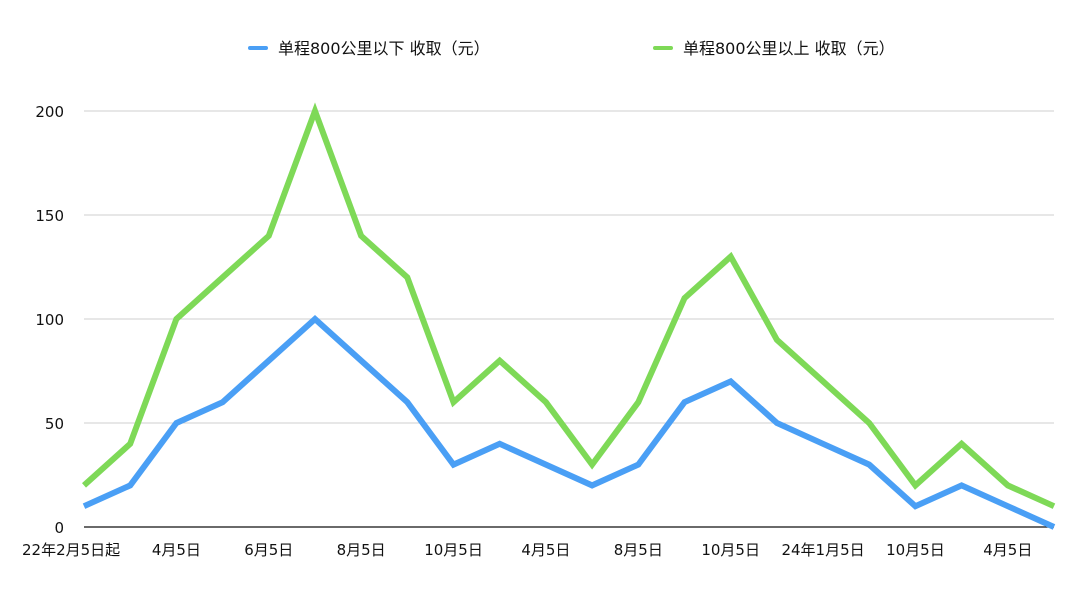 Image resolution: width=1080 pixels, height=598 pixels. Describe the element at coordinates (384, 48) in the screenshot. I see `legend-label: 单程800公里以下 收取（元）` at that location.